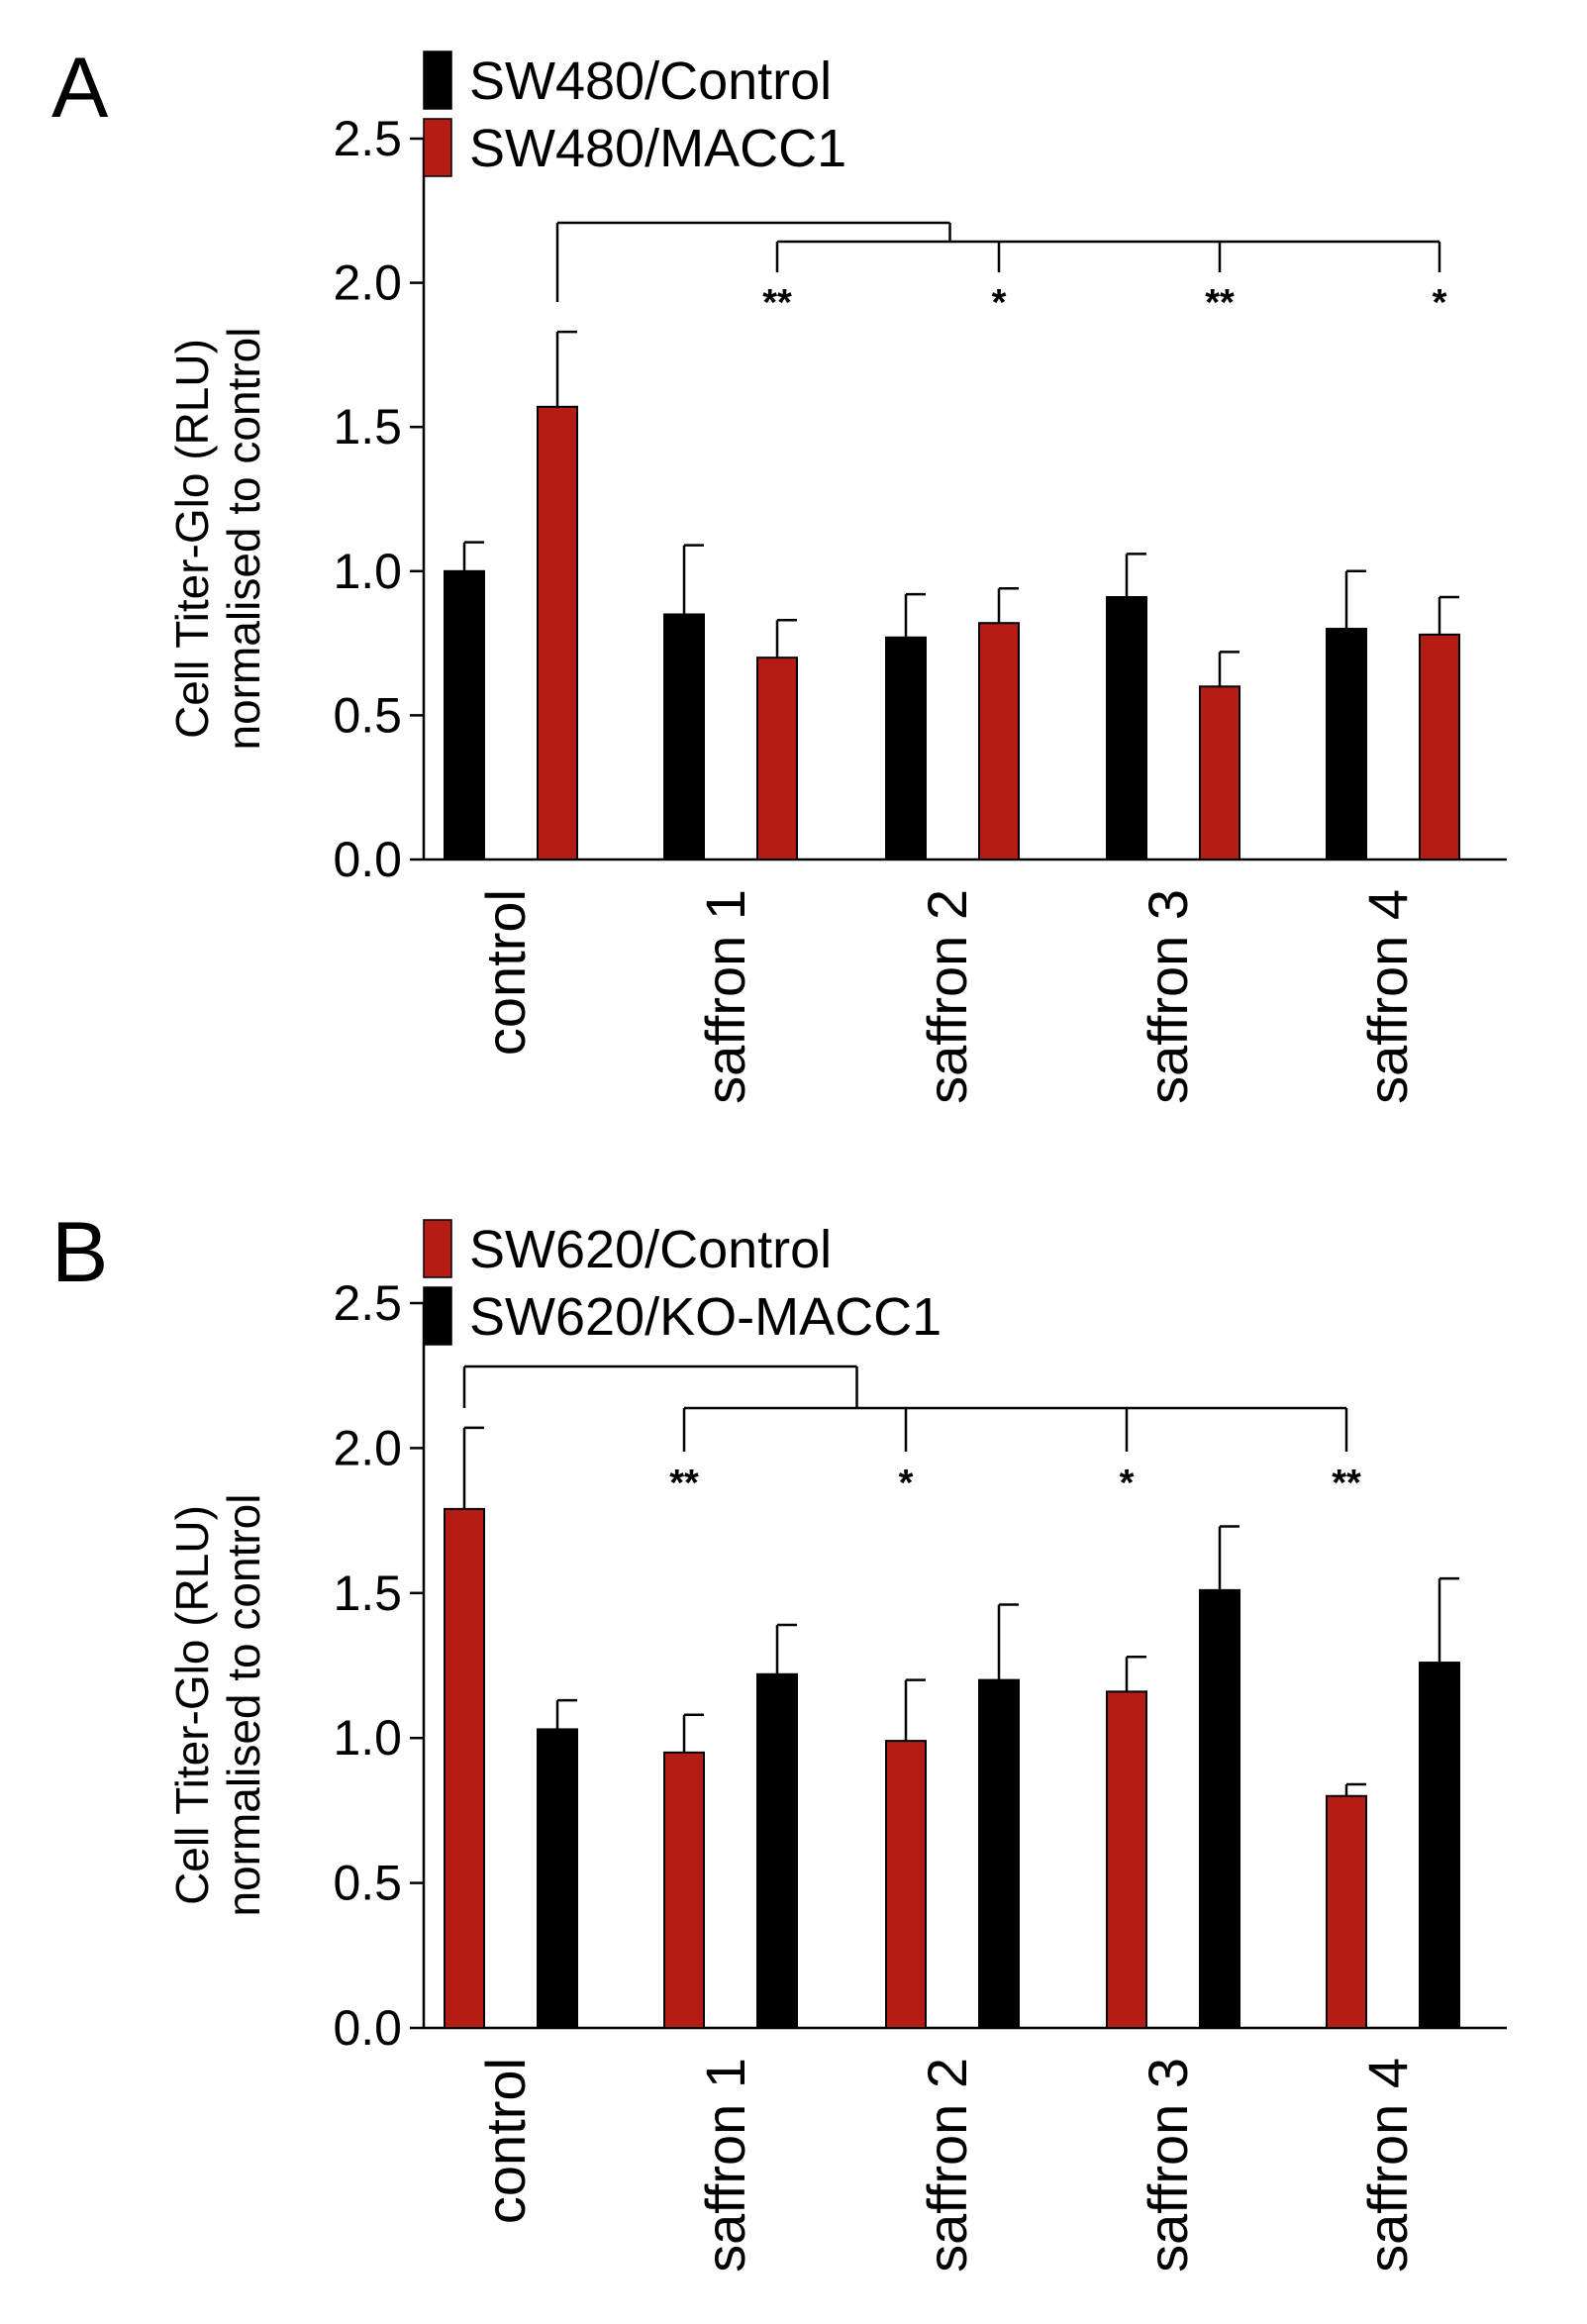 The image size is (1587, 2324). I want to click on legend-label: SW620/Control, so click(650, 1249).